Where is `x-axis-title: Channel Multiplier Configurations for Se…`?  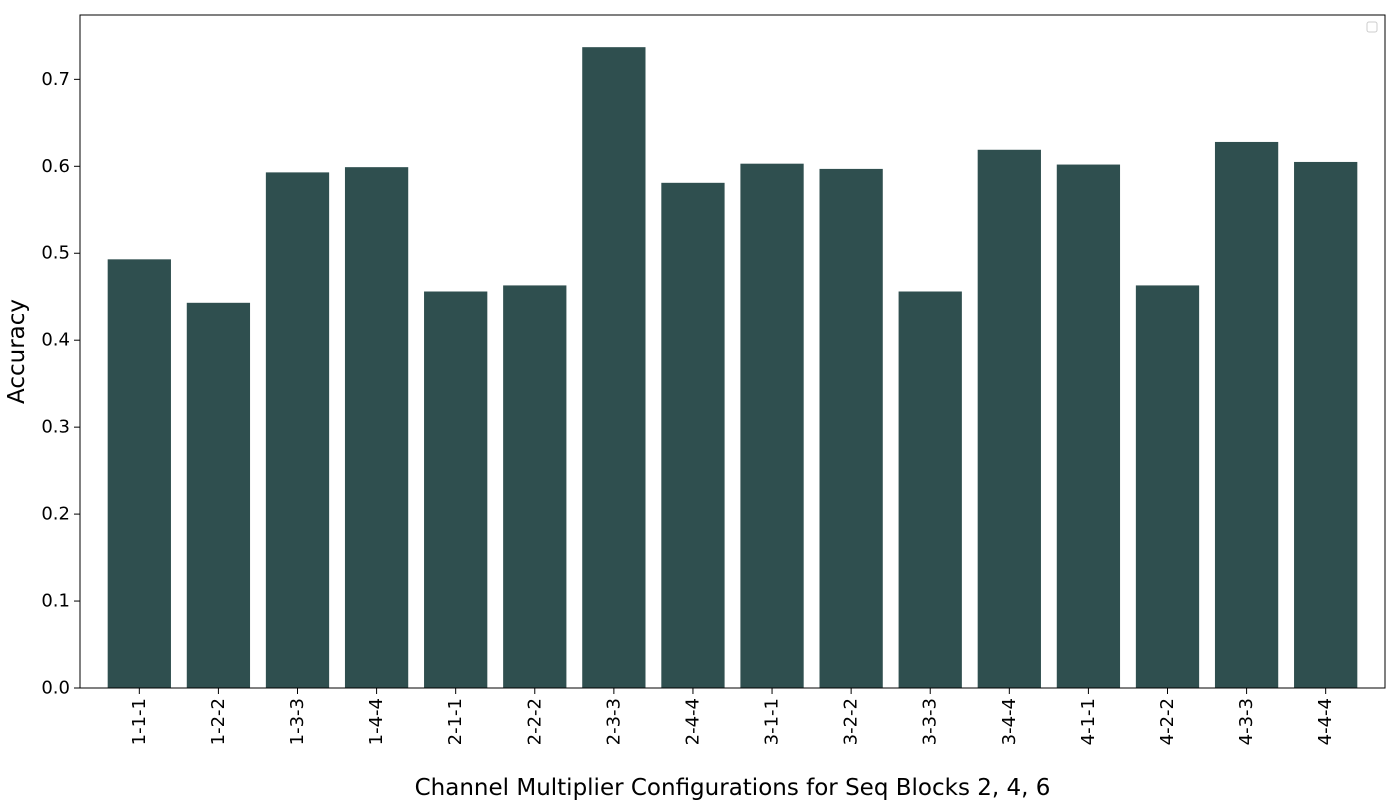 x-axis-title: Channel Multiplier Configurations for Se… is located at coordinates (733, 787).